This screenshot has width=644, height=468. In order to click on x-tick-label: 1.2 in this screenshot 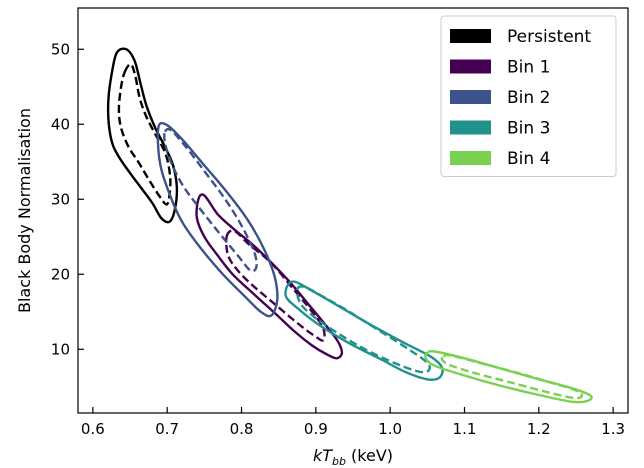, I will do `click(539, 429)`.